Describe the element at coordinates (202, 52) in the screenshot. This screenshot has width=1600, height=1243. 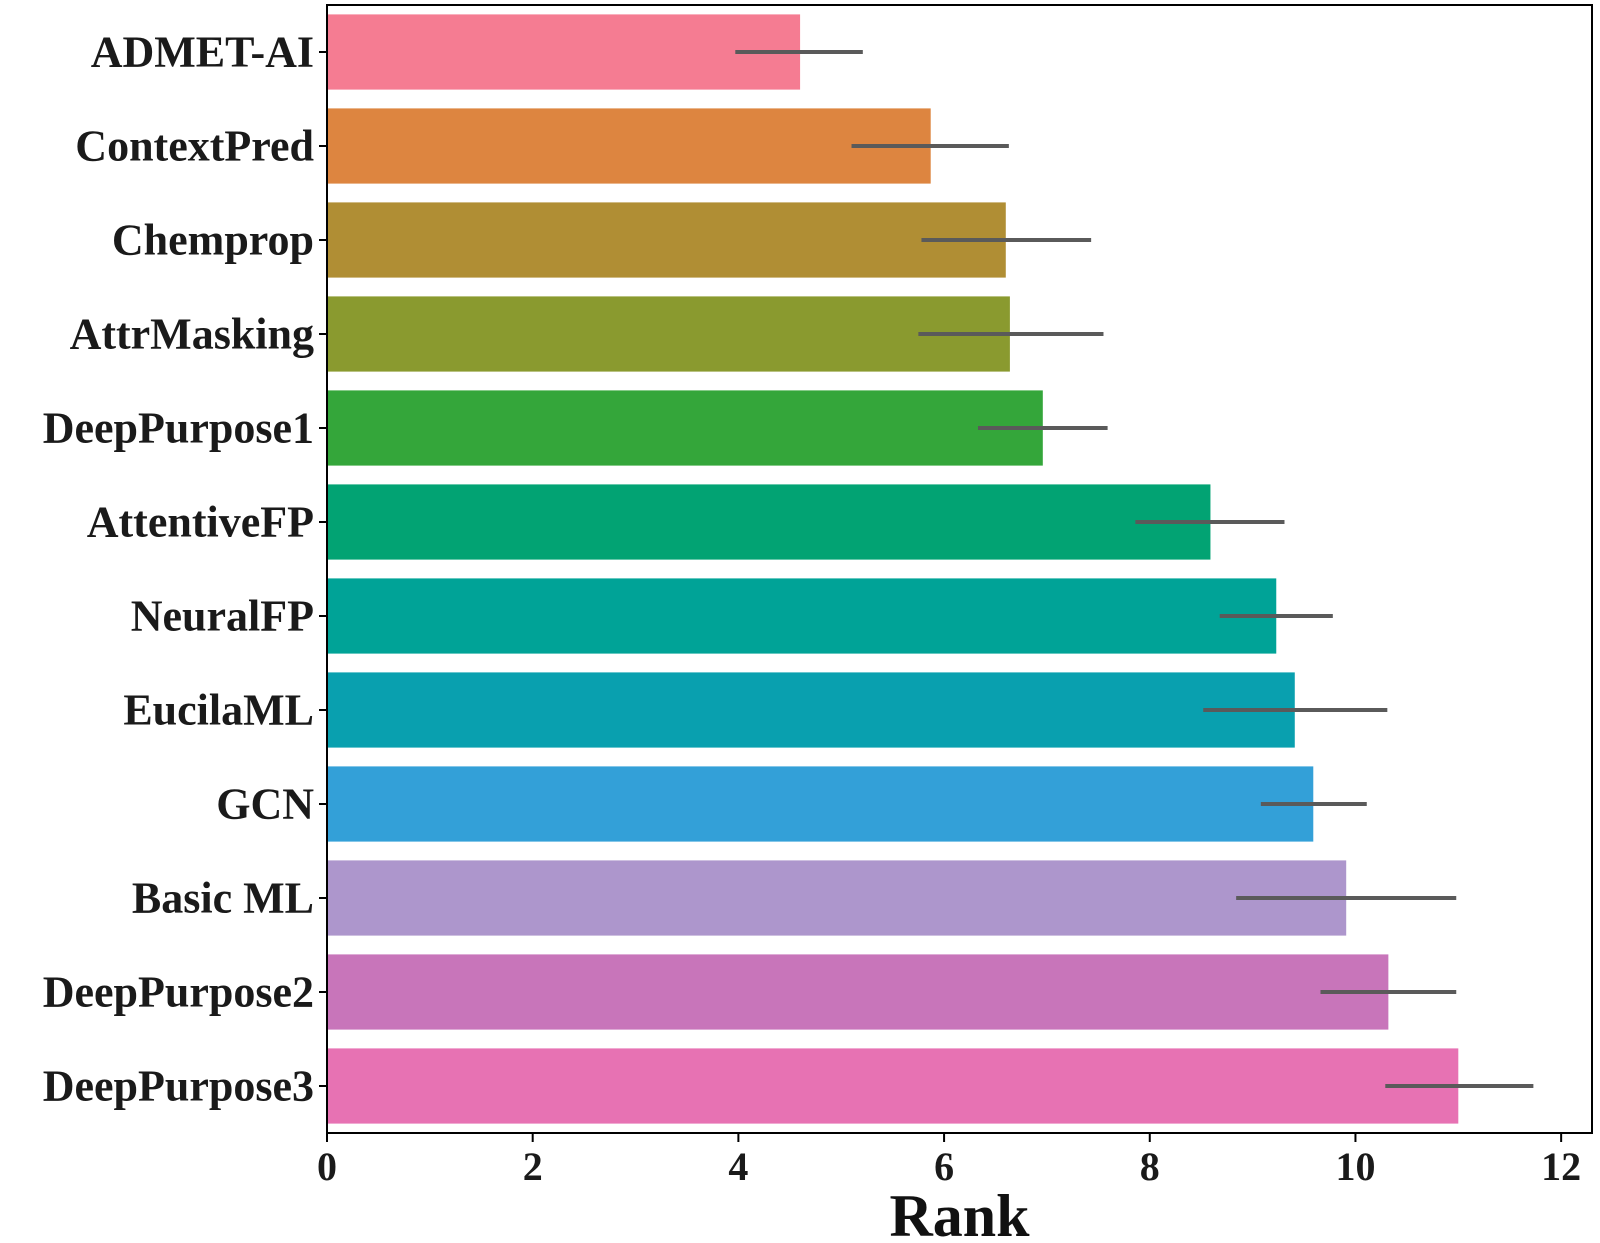
I see `category-label: ADMET-AI` at that location.